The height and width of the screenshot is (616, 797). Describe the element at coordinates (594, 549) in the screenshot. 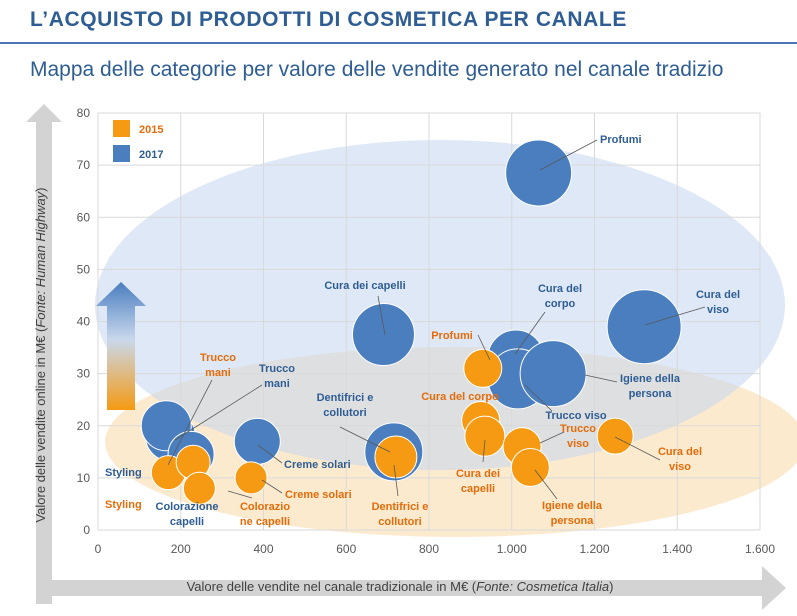

I see `x-tick-label: 1.200` at that location.